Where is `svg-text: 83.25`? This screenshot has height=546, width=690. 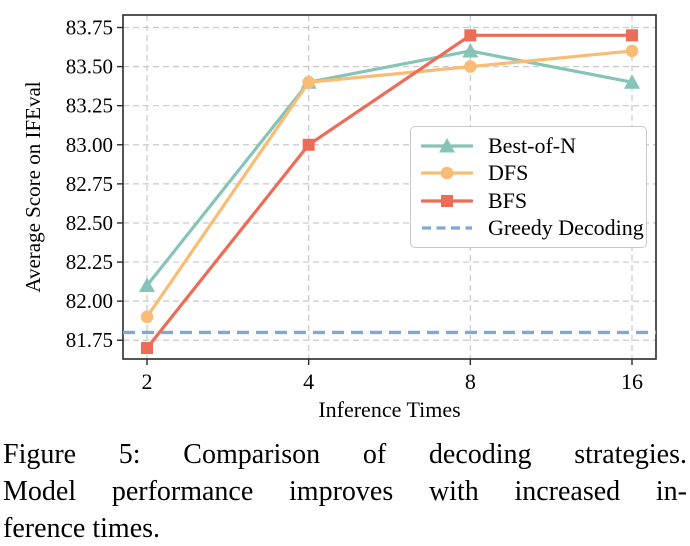 svg-text: 83.25 is located at coordinates (89, 106).